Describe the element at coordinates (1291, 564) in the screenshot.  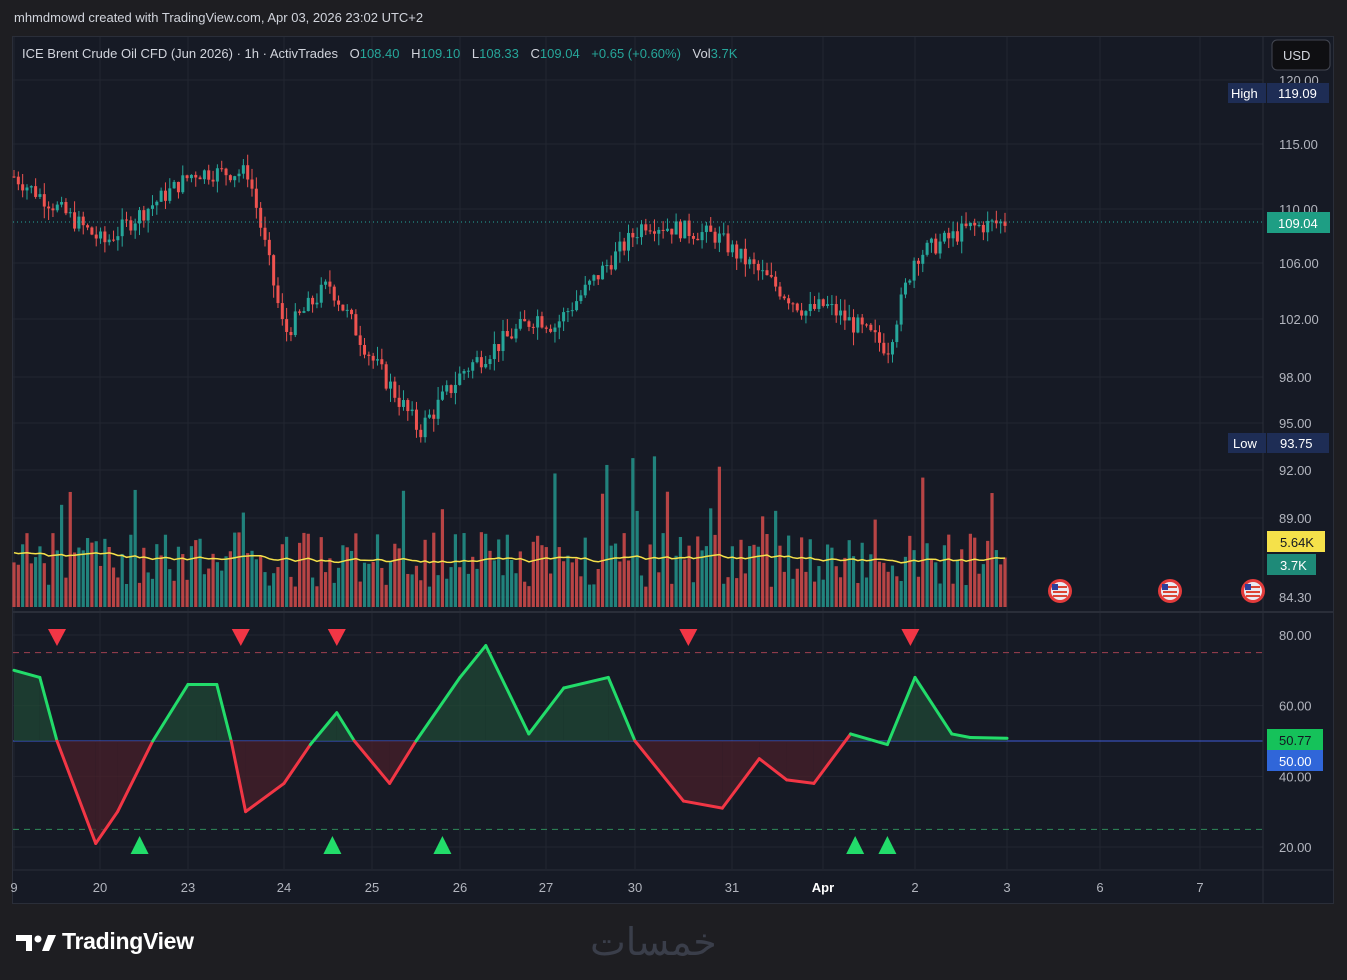
I see `vol-tag` at that location.